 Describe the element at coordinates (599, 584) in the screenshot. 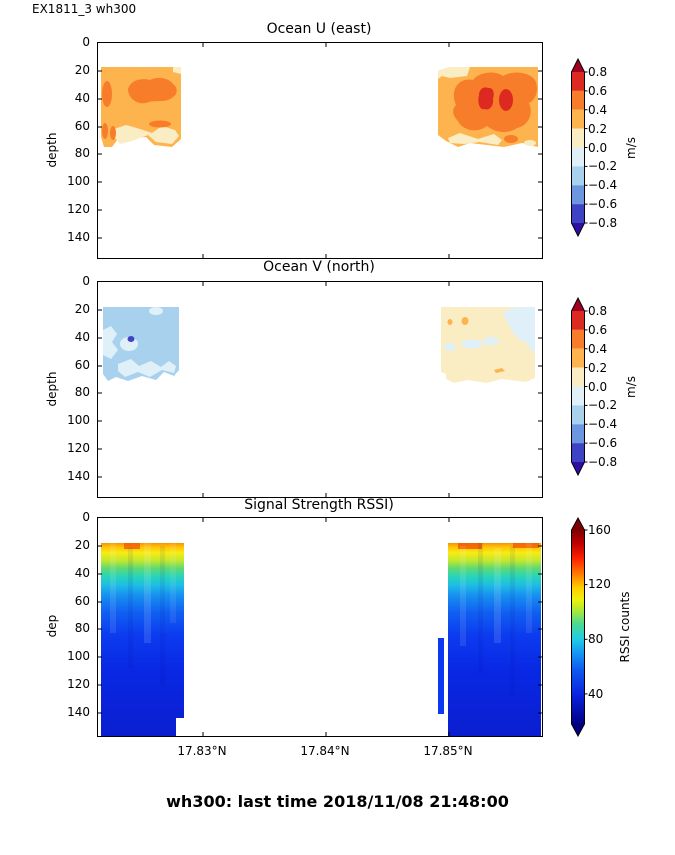

I see `colorbar-tick-label: 120` at that location.